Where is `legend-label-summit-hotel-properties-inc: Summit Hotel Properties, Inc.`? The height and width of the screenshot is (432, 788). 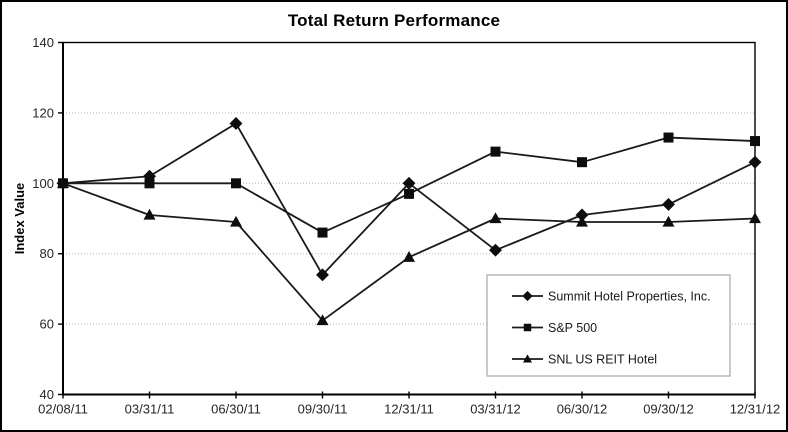 legend-label-summit-hotel-properties-inc: Summit Hotel Properties, Inc. is located at coordinates (629, 297).